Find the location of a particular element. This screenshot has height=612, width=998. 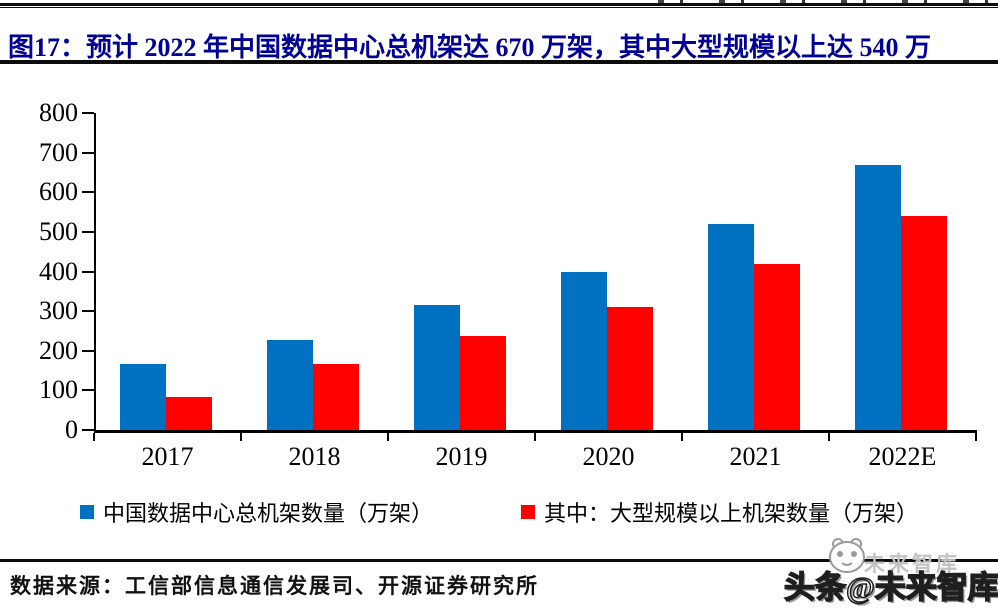

watermark-ghost-text: 未来智库 is located at coordinates (912, 564).